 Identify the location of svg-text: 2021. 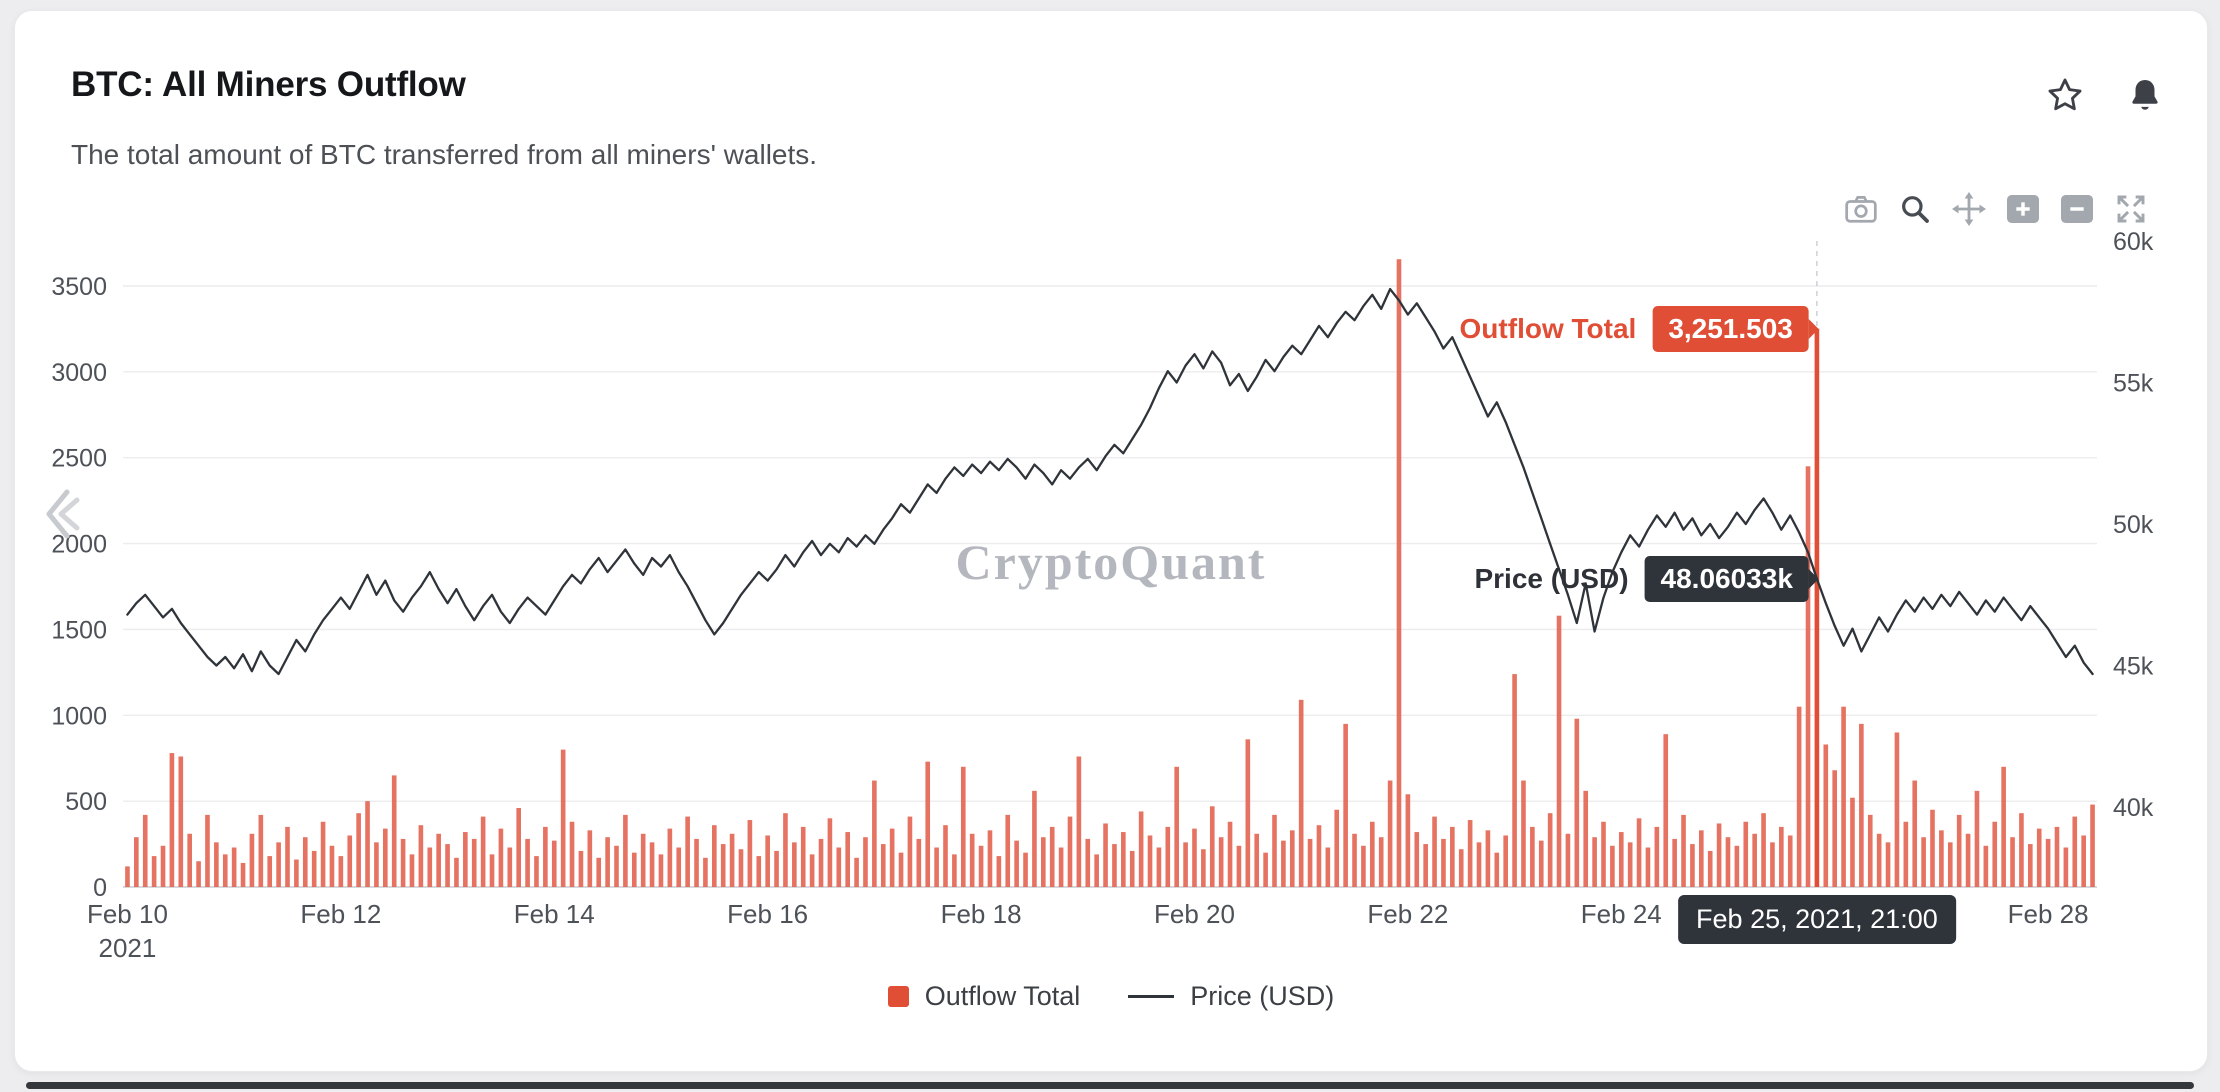
(128, 948).